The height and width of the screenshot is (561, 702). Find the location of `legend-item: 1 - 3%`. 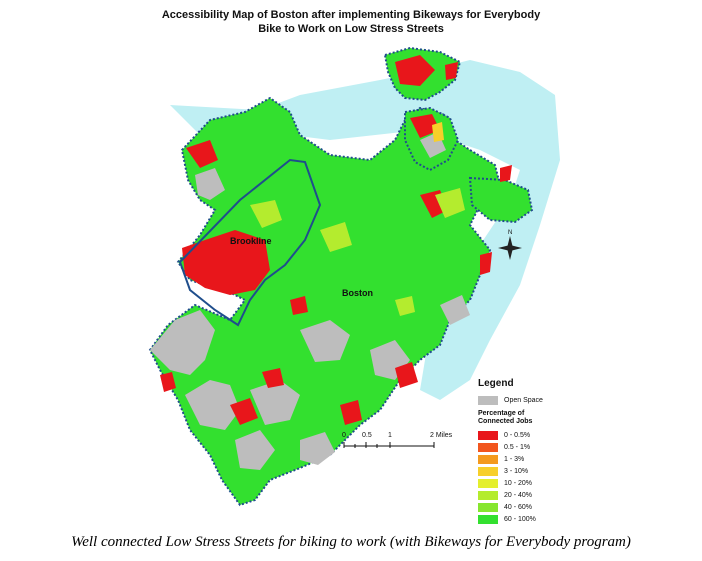

legend-item: 1 - 3% is located at coordinates (538, 459).